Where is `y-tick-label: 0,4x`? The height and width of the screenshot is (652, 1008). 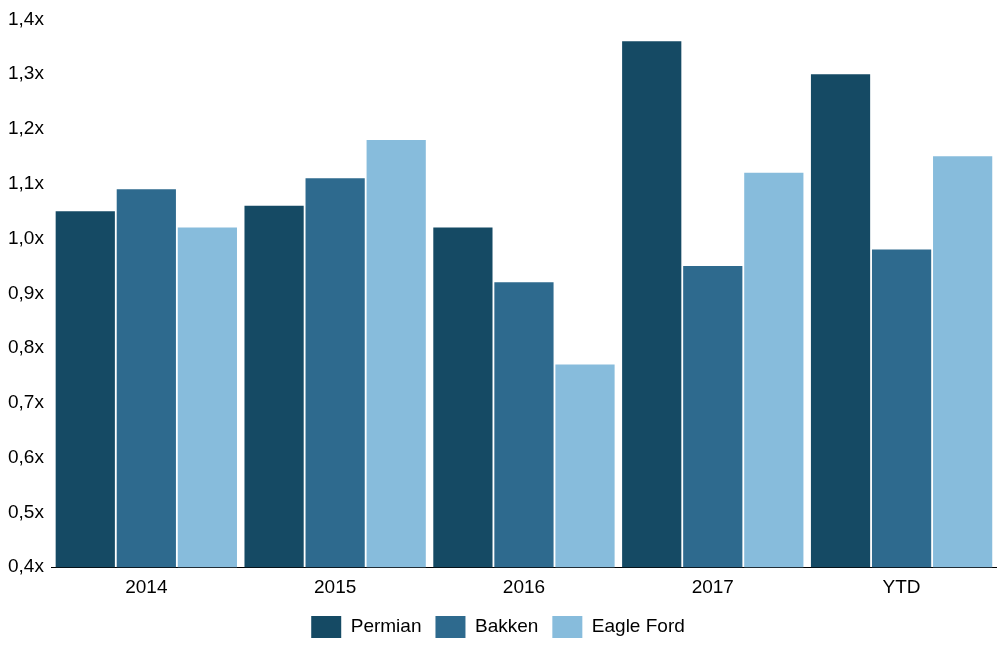 y-tick-label: 0,4x is located at coordinates (26, 566).